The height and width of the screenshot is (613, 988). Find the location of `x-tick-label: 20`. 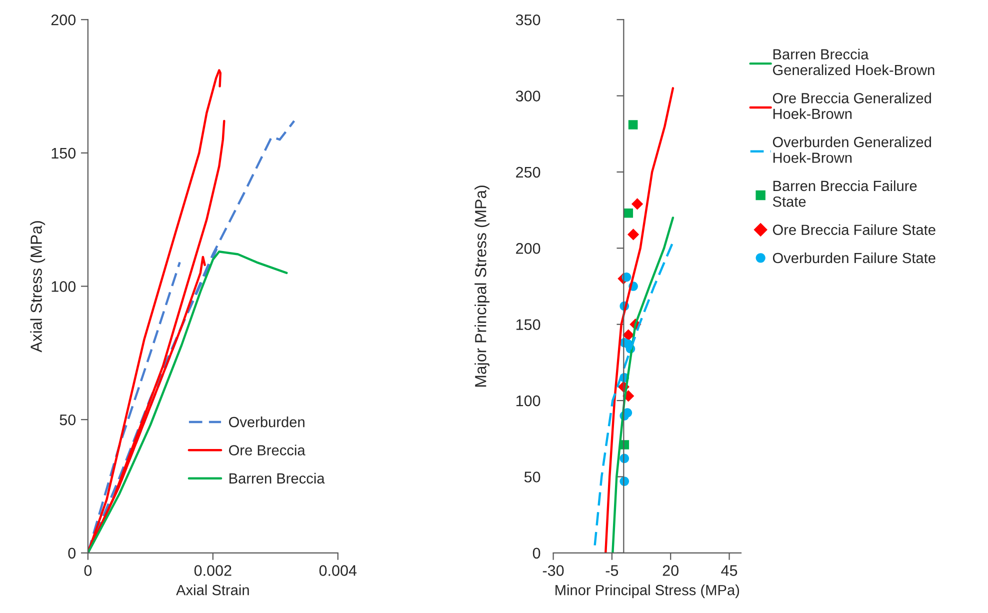

x-tick-label: 20 is located at coordinates (670, 570).